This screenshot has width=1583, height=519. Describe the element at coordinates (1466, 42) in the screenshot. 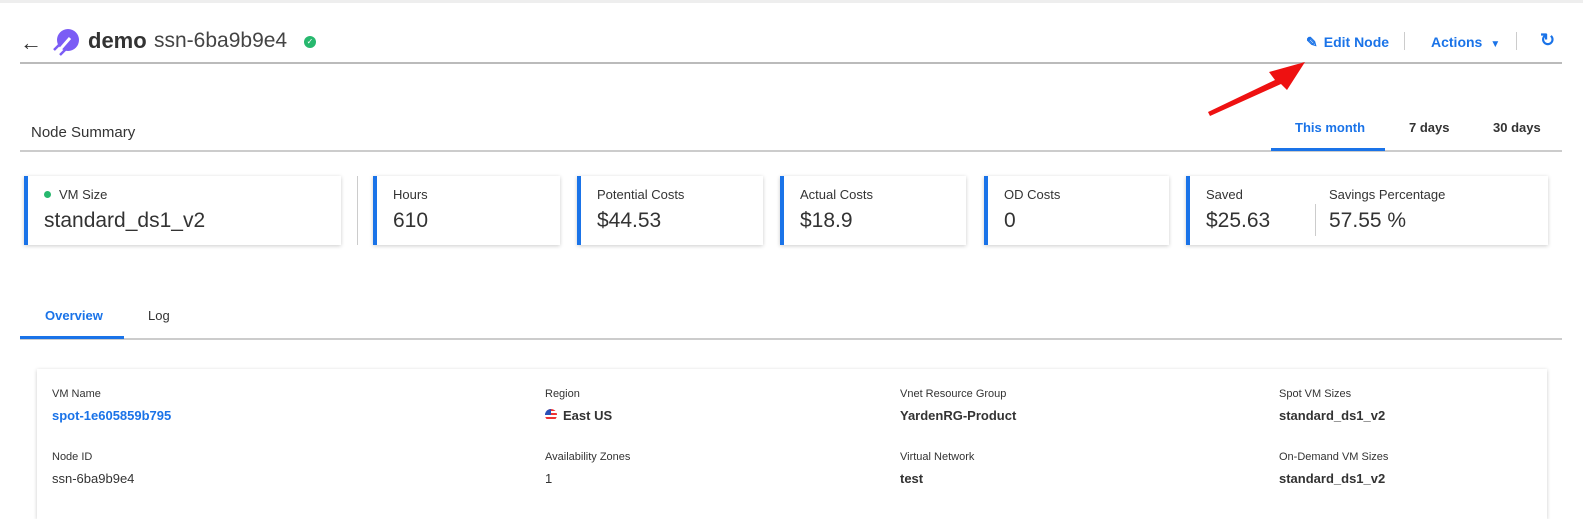

I see `actions-dropdown: Actions ▼` at that location.